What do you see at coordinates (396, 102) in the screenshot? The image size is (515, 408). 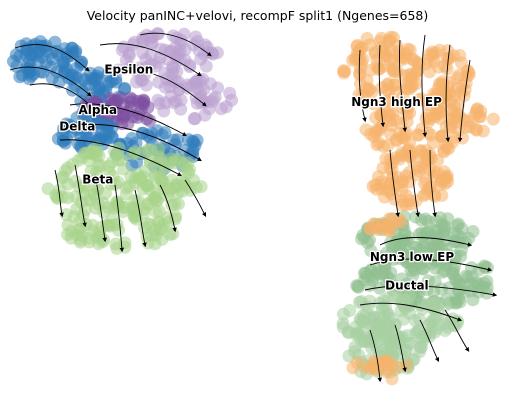 I see `cluster-label: Ngn3 high EP` at bounding box center [396, 102].